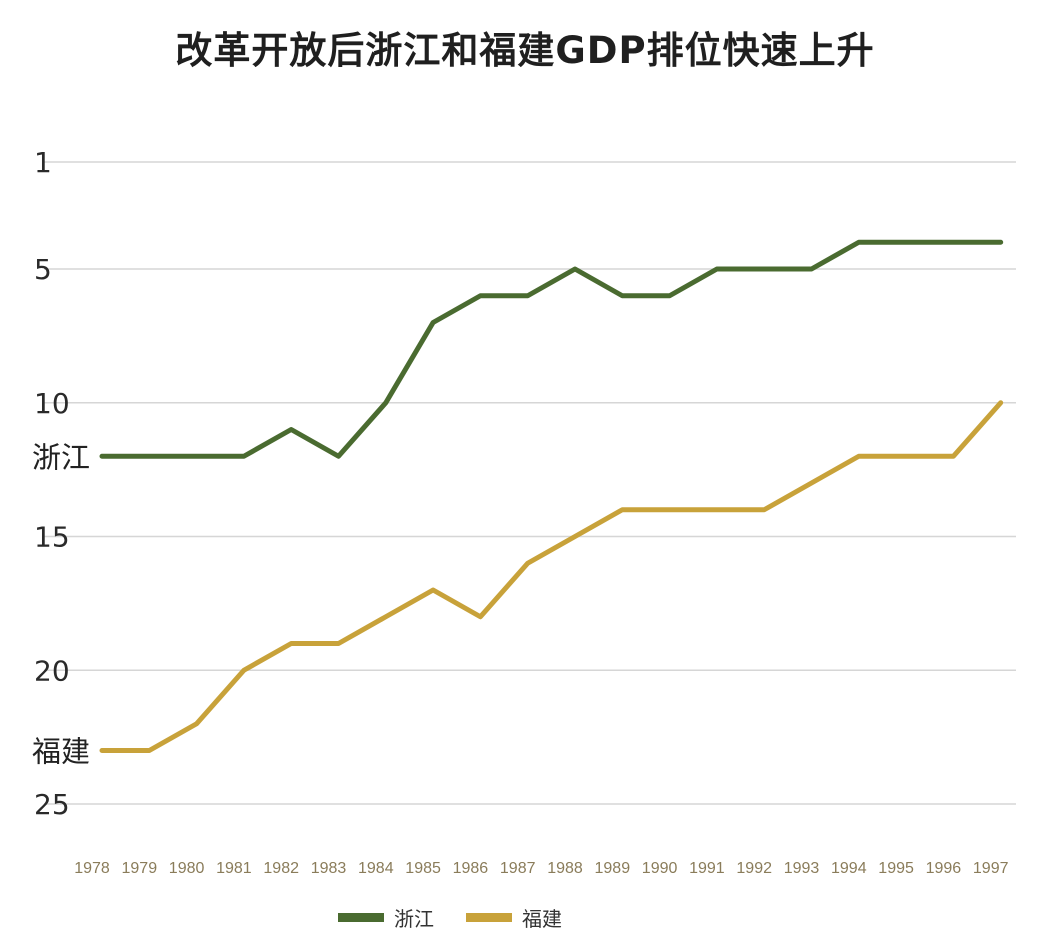 Image resolution: width=1050 pixels, height=952 pixels. Describe the element at coordinates (518, 868) in the screenshot. I see `x-tick-label: 1987` at that location.